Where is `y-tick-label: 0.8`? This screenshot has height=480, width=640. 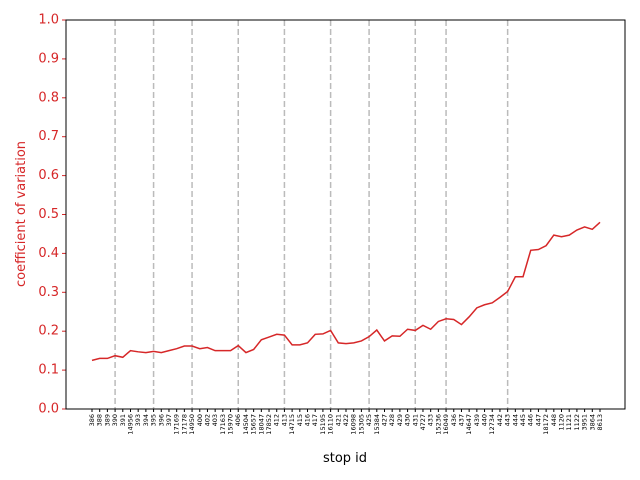
y-tick-label: 0.8 is located at coordinates (48, 97).